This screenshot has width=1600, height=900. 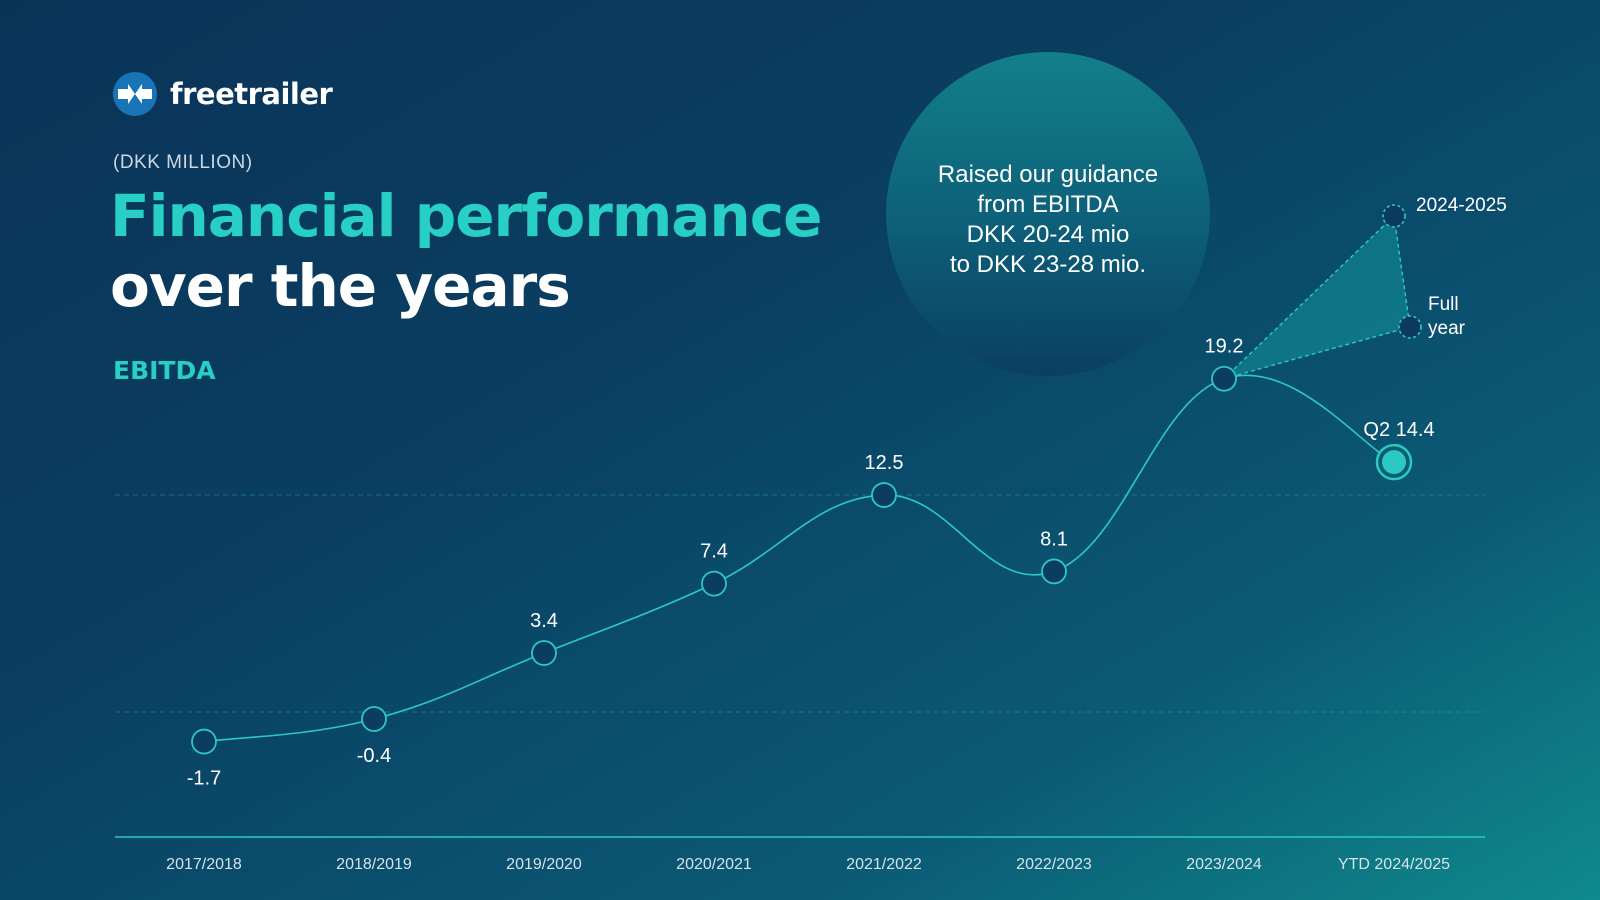 I want to click on guidance-cone, so click(x=1317, y=297).